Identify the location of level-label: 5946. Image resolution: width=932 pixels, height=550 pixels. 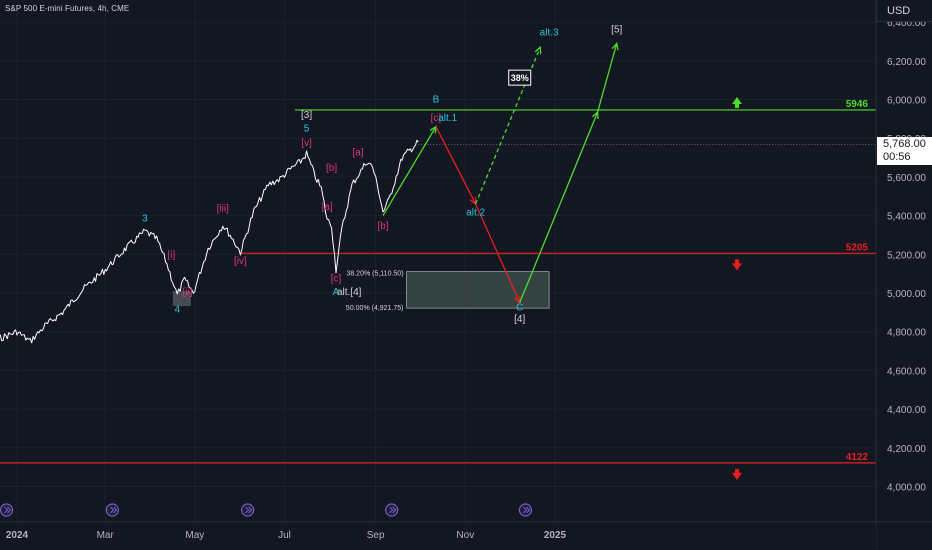
(857, 104).